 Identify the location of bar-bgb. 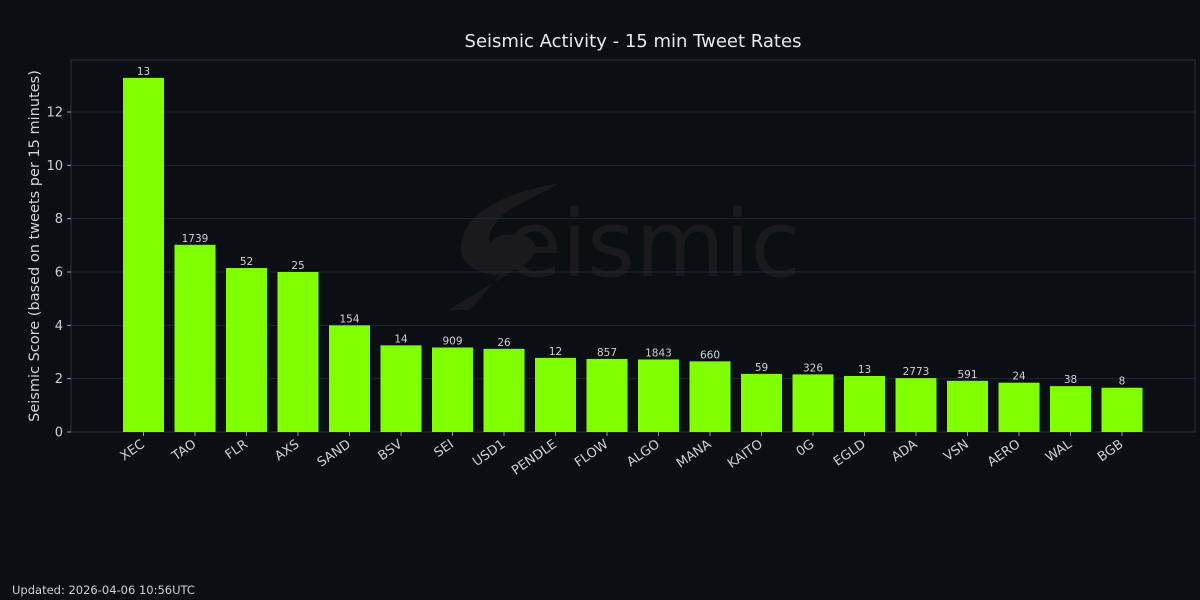
(1122, 409).